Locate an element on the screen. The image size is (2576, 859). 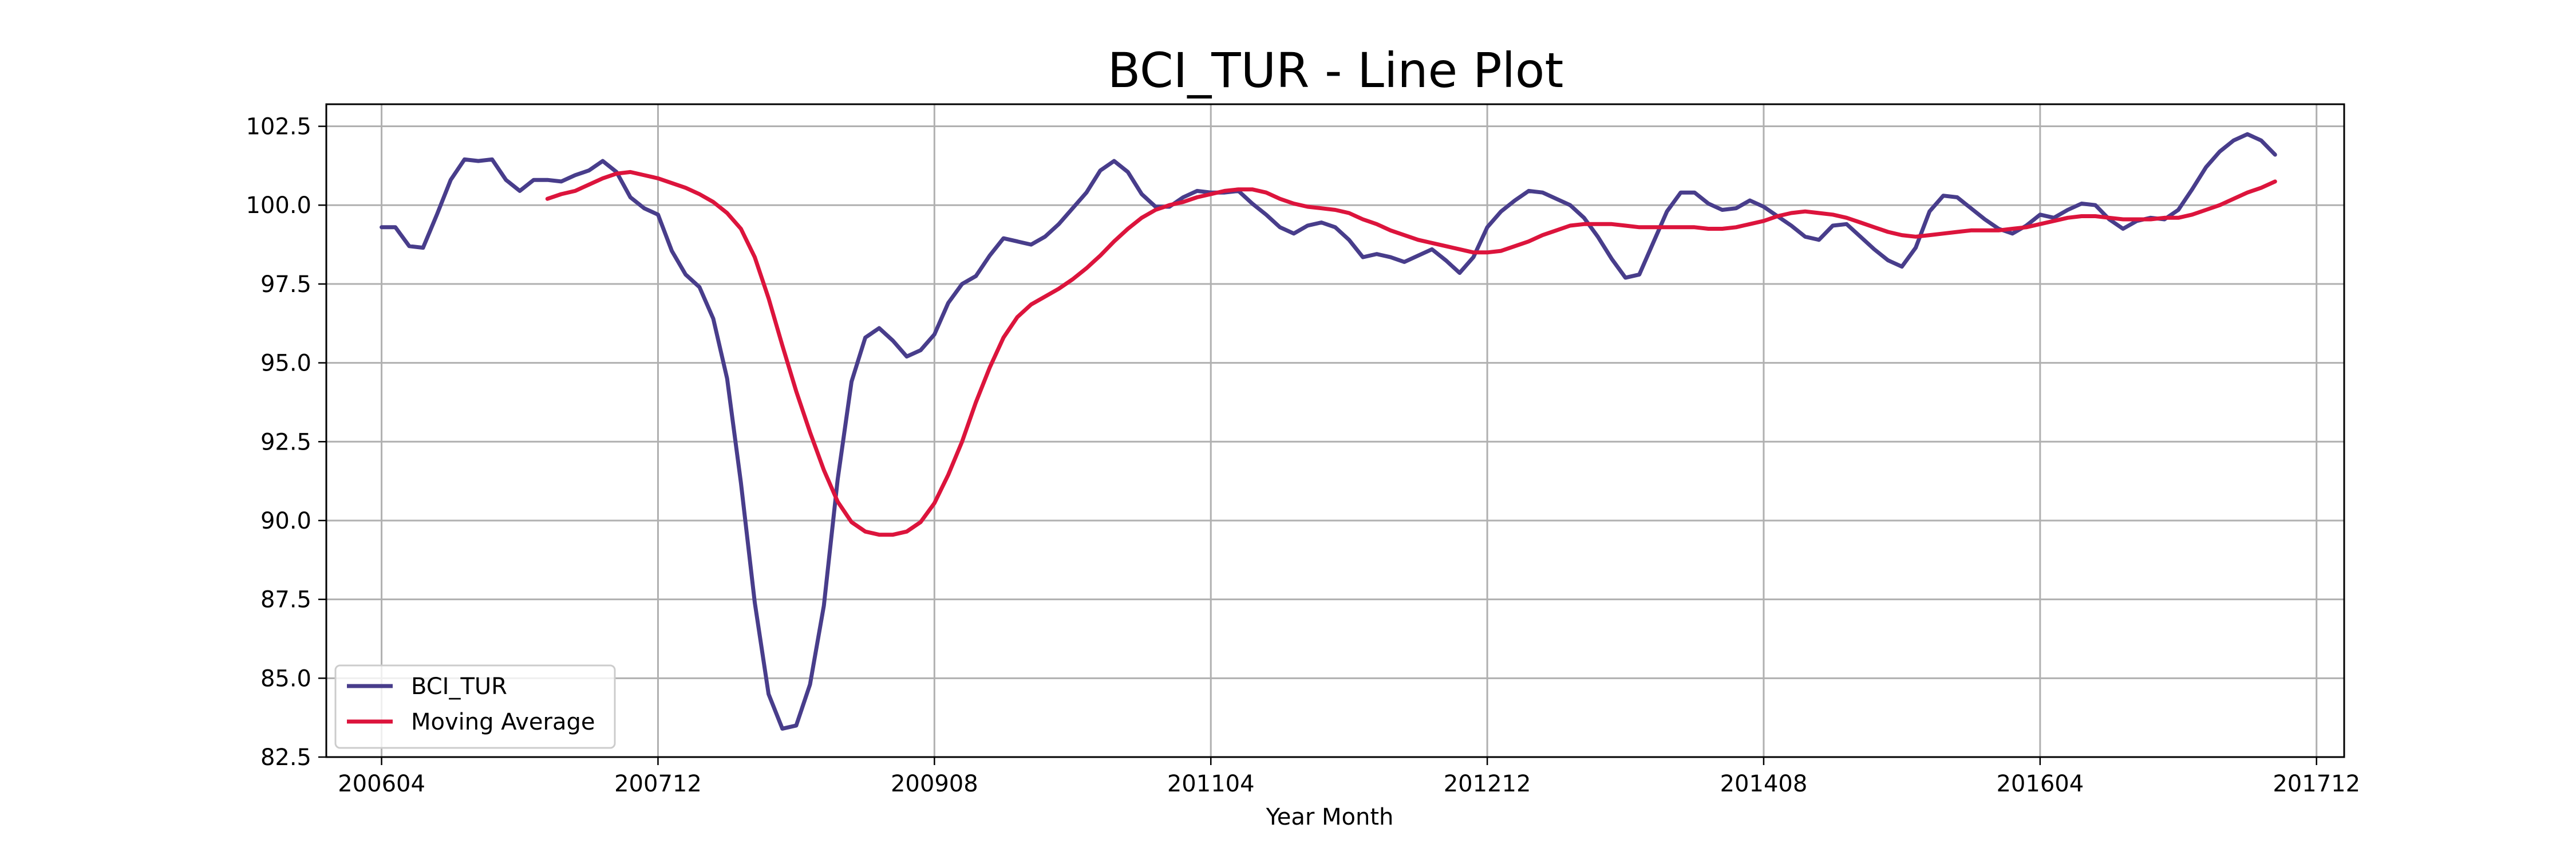
x-axis-label: Year Month is located at coordinates (1330, 817).